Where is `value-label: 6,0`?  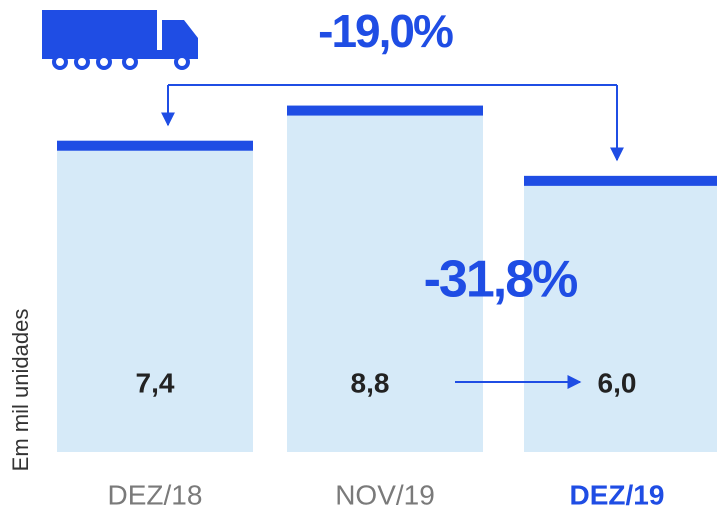 value-label: 6,0 is located at coordinates (617, 382).